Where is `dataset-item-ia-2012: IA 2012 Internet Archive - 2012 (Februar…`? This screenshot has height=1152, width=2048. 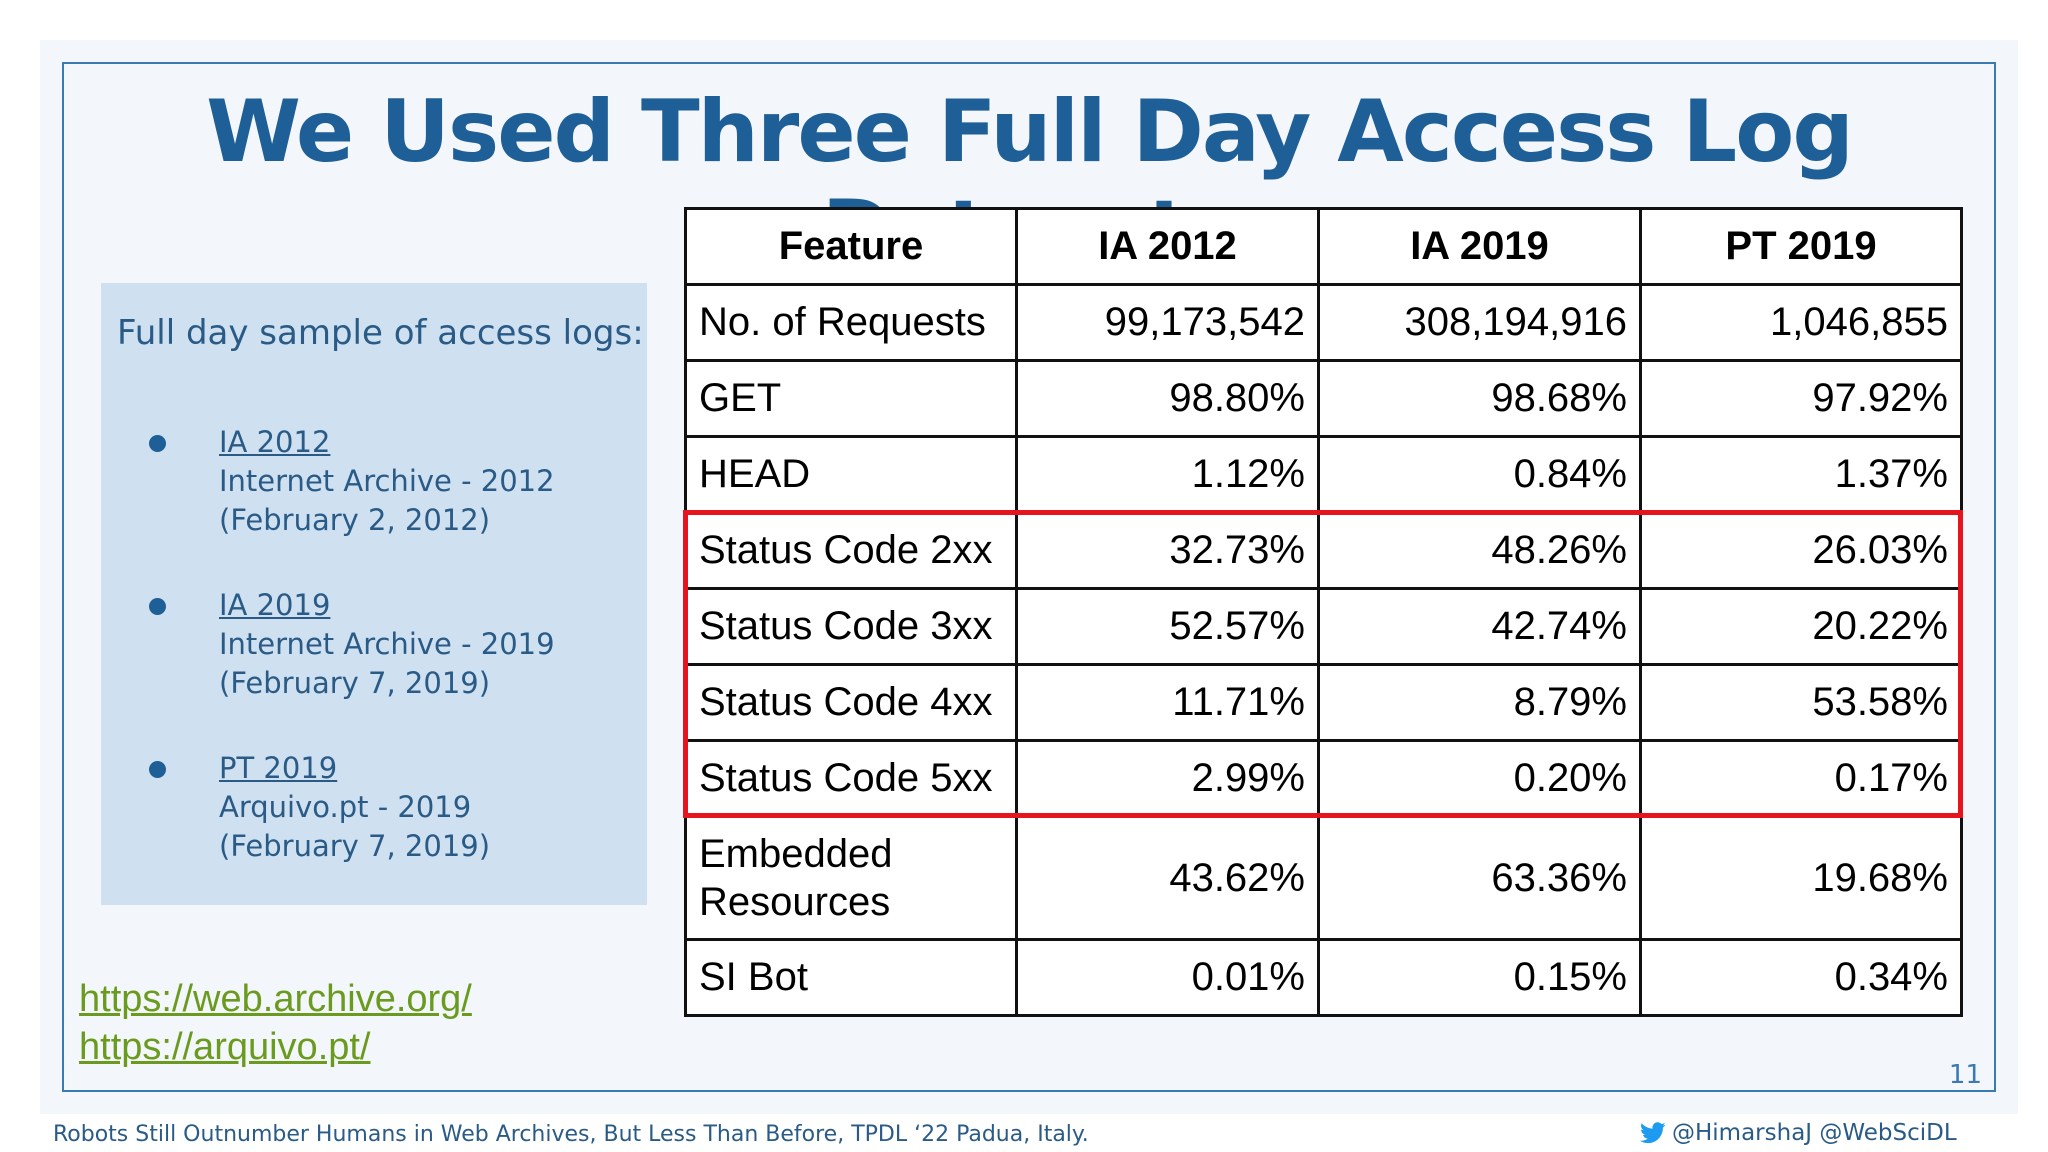 dataset-item-ia-2012: IA 2012 Internet Archive - 2012 (Februar… is located at coordinates (352, 481).